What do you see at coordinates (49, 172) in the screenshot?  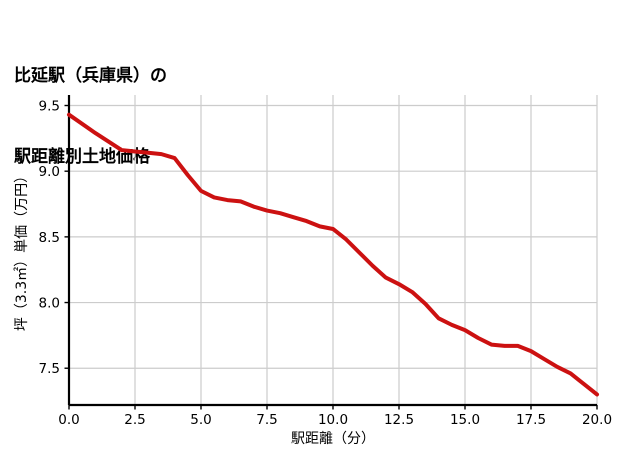 I see `y-tick-label: 9.0` at bounding box center [49, 172].